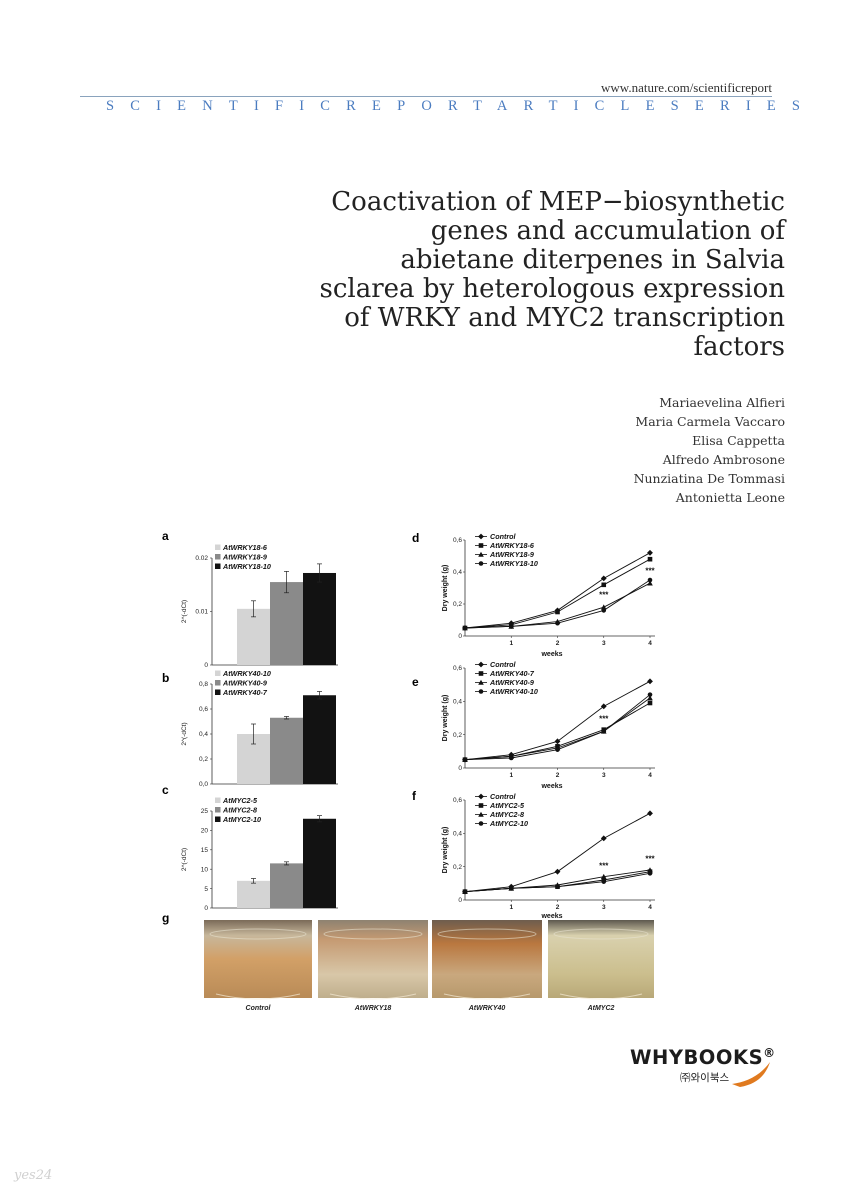 Image resolution: width=849 pixels, height=1200 pixels. Describe the element at coordinates (457, 668) in the screenshot. I see `y-tick-label: 0,6` at that location.